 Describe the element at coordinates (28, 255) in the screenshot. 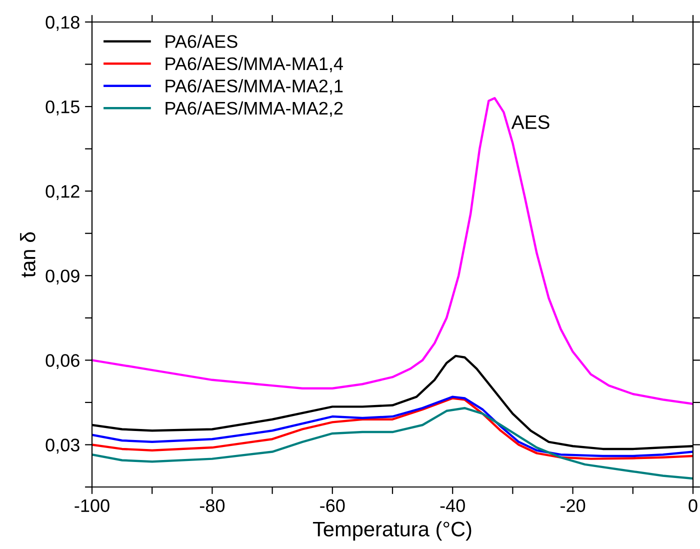

I see `y-axis-title: tan δ` at that location.